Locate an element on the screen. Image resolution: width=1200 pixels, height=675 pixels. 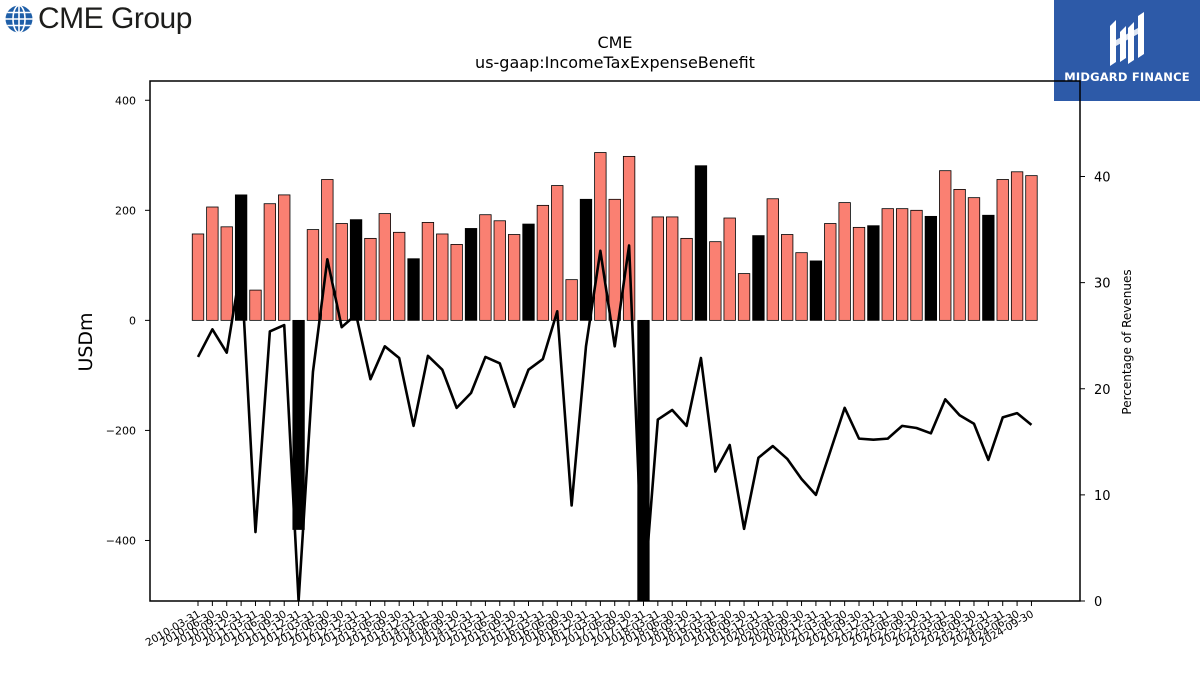
midgard-finance-watermark: MIDGARD FINANCE is located at coordinates (1127, 50).